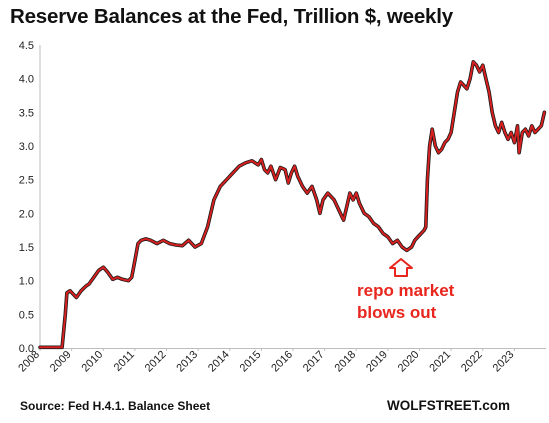 This screenshot has height=423, width=549. Describe the element at coordinates (401, 267) in the screenshot. I see `up-arrow-icon` at that location.